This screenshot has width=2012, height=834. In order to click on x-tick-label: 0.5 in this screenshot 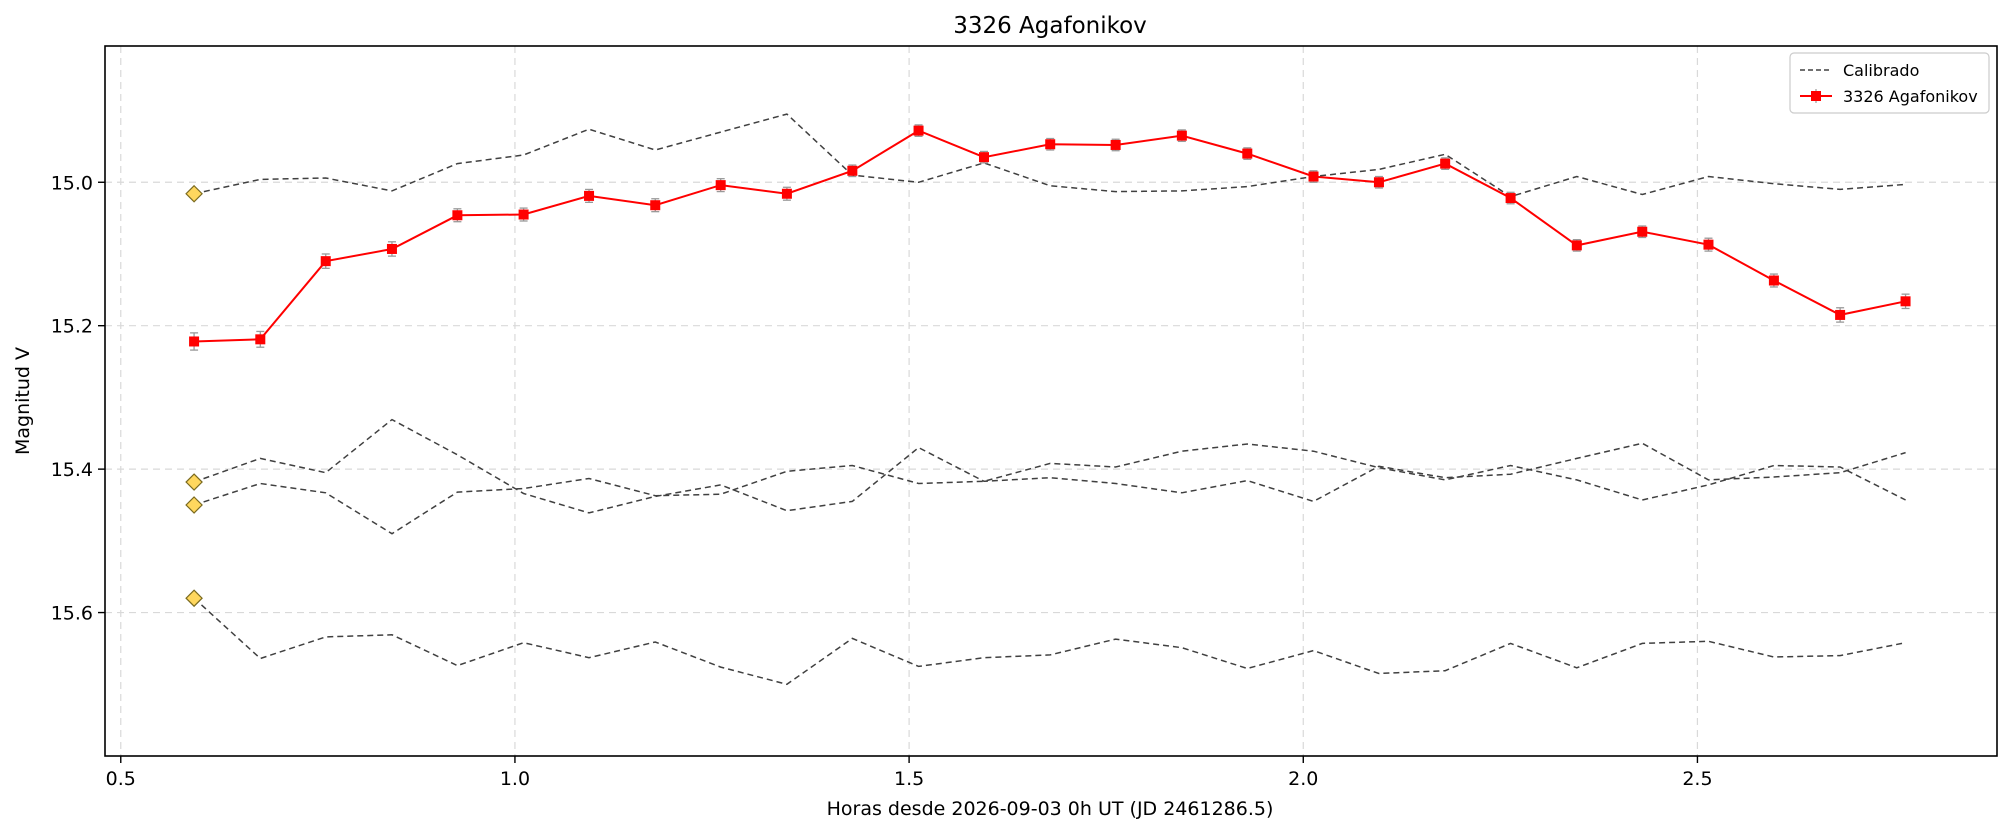, I will do `click(121, 779)`.